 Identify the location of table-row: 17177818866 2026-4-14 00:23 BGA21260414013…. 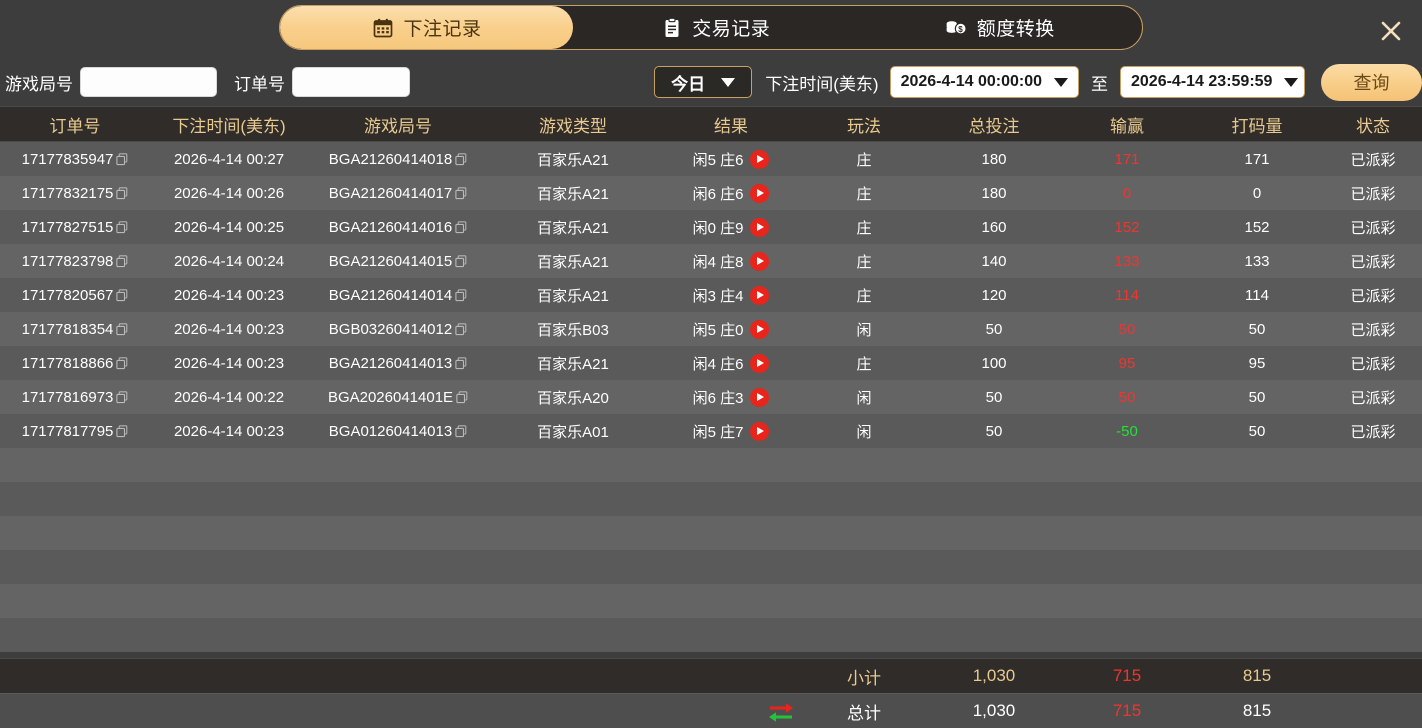
(711, 363).